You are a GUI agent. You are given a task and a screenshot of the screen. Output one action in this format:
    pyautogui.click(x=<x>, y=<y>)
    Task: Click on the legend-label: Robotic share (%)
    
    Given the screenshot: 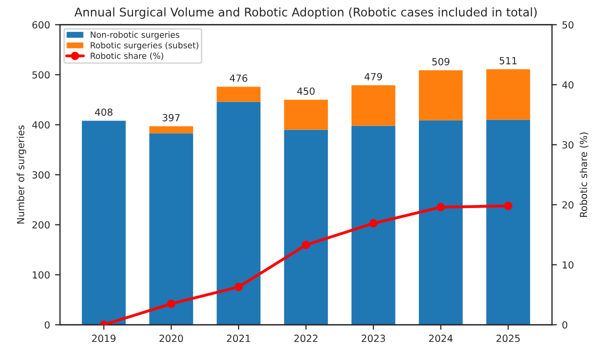 What is the action you would take?
    pyautogui.click(x=127, y=56)
    